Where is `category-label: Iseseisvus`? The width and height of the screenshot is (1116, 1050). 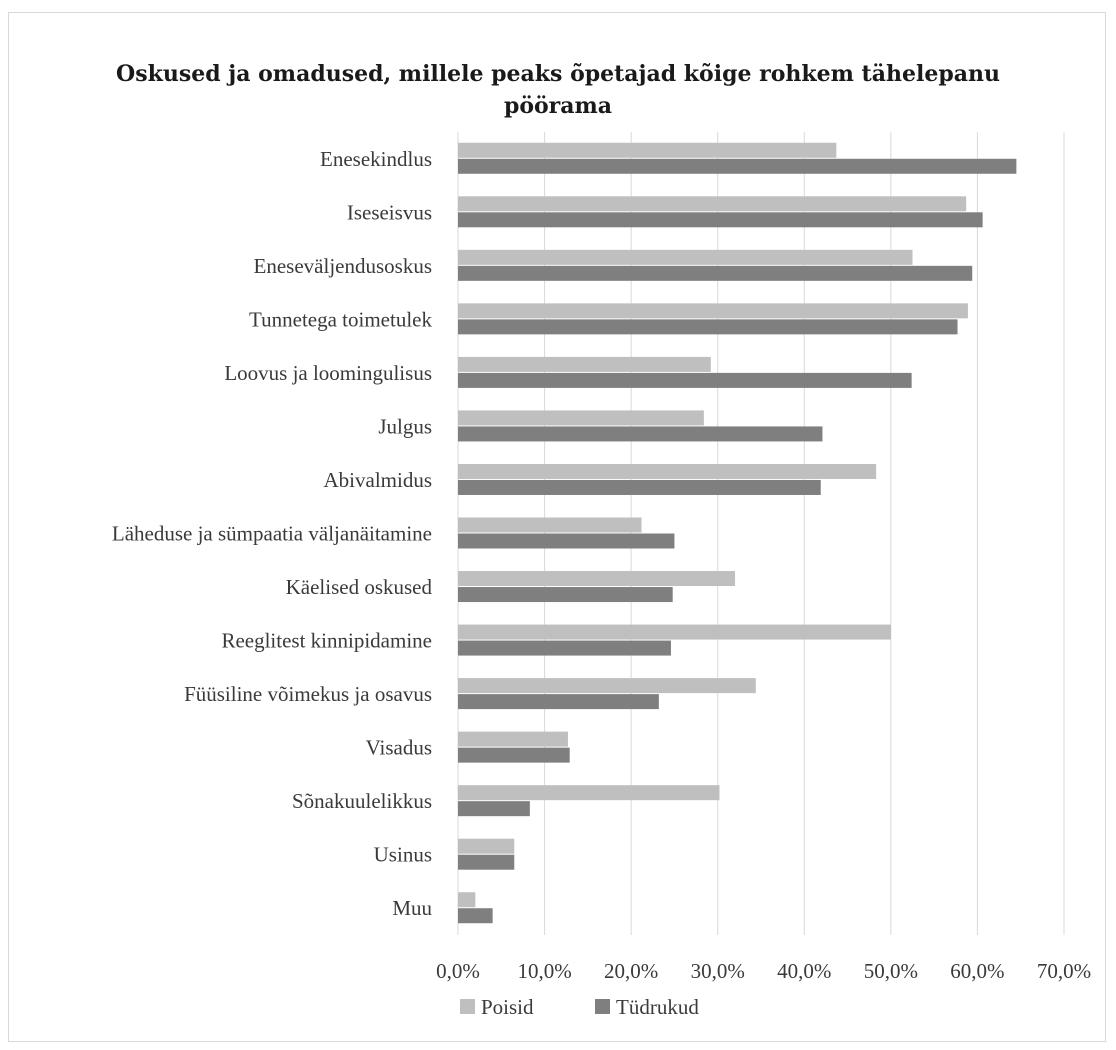
category-label: Iseseisvus is located at coordinates (389, 212).